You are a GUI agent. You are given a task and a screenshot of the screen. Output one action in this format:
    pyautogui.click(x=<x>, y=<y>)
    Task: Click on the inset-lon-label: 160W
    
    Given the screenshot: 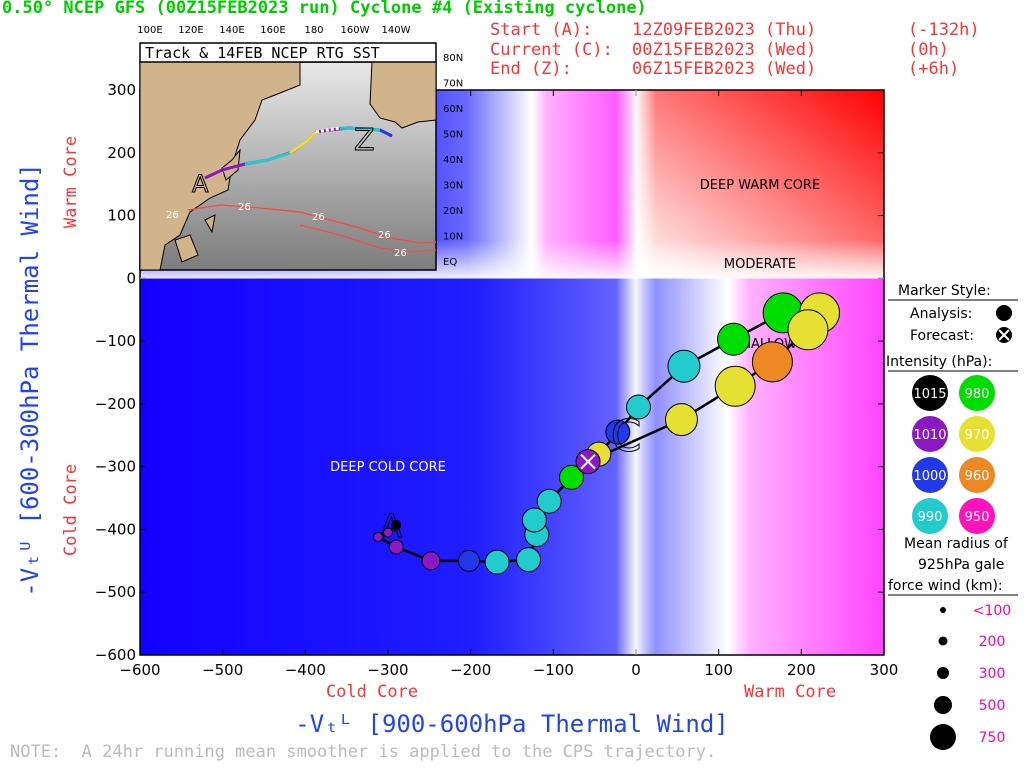 What is the action you would take?
    pyautogui.click(x=355, y=30)
    